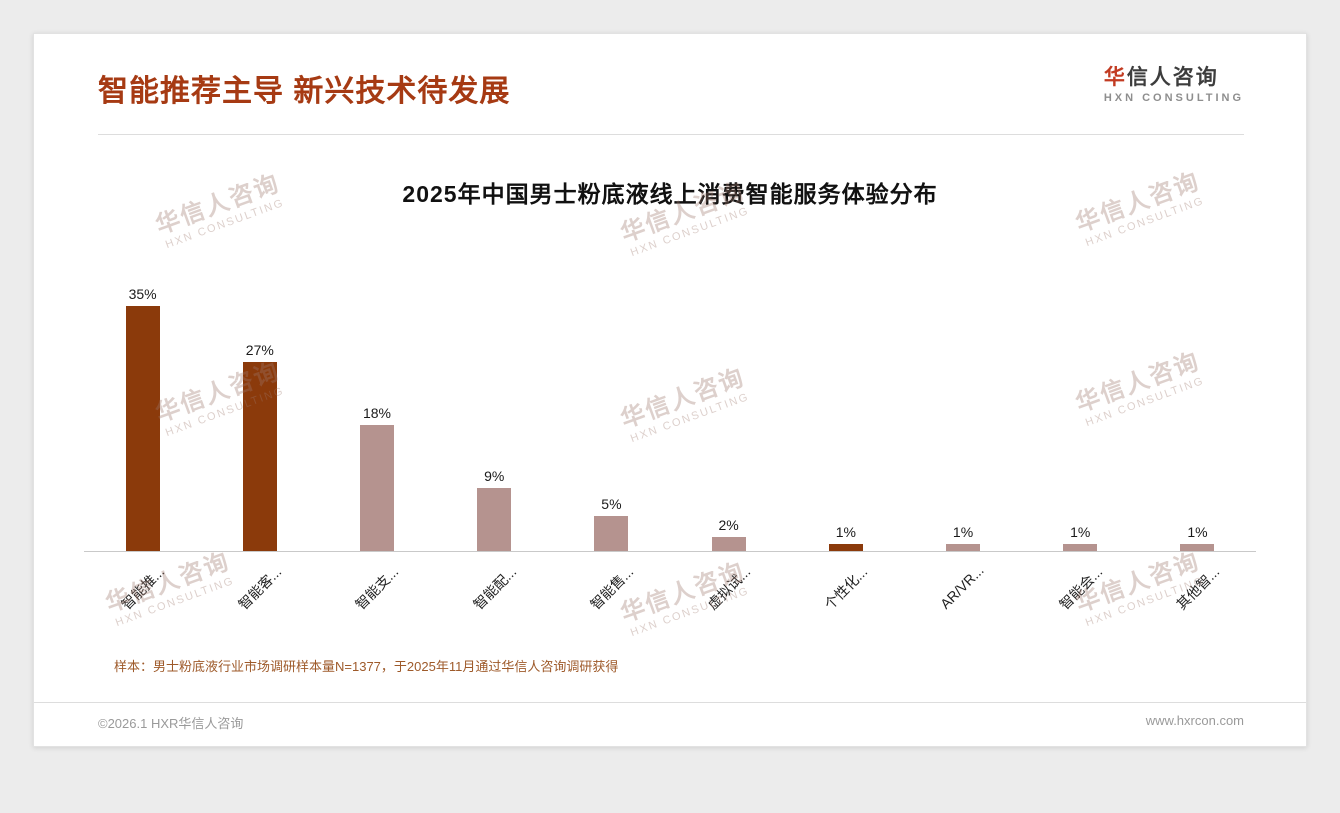 This screenshot has height=813, width=1340. What do you see at coordinates (304, 91) in the screenshot?
I see `page-title: 智能推荐主导 新兴技术待发展` at bounding box center [304, 91].